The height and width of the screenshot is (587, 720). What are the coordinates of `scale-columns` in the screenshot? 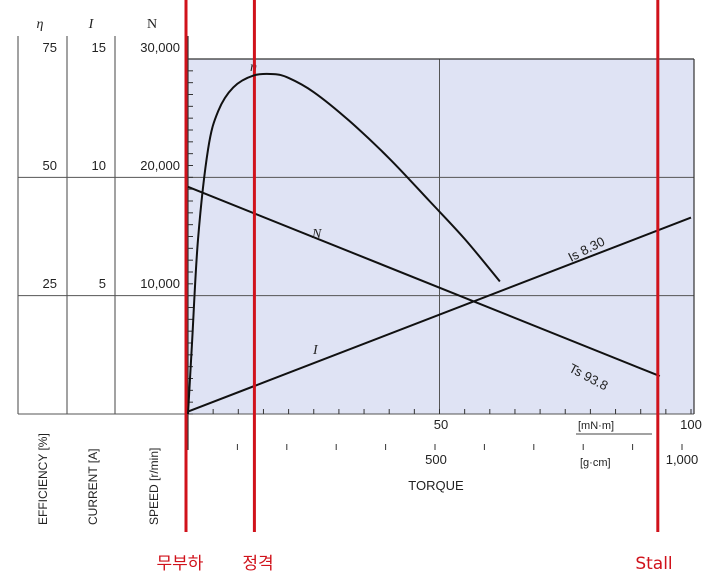 It's located at (66, 225).